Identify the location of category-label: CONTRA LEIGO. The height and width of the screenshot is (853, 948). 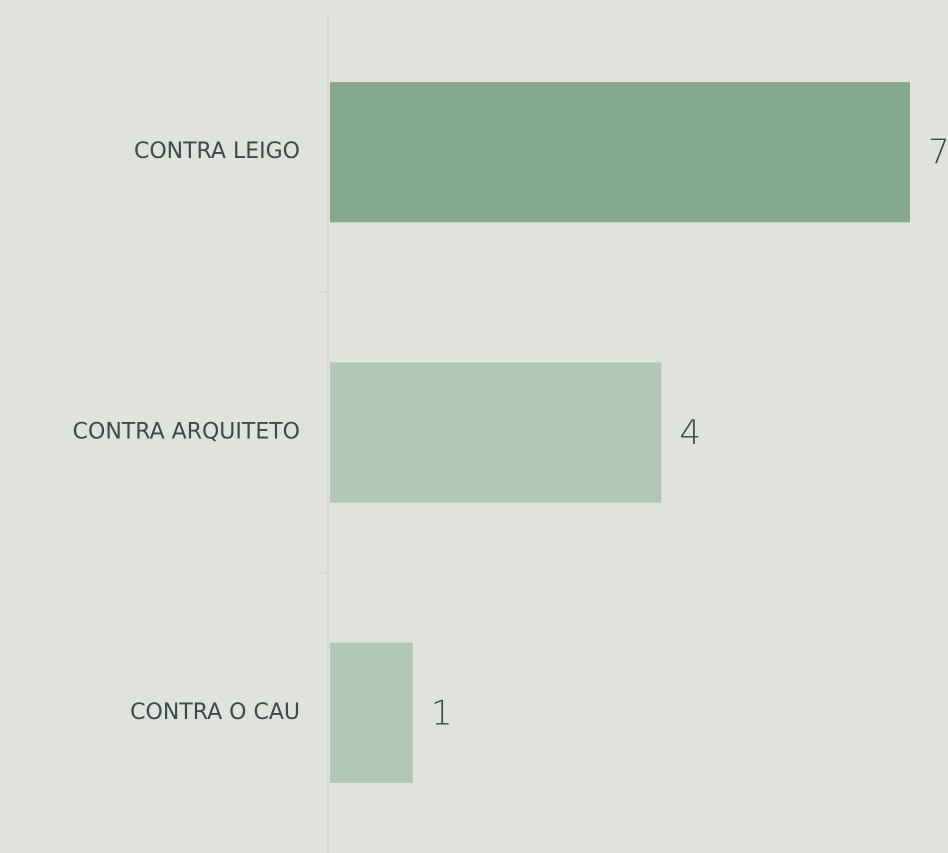
(217, 151).